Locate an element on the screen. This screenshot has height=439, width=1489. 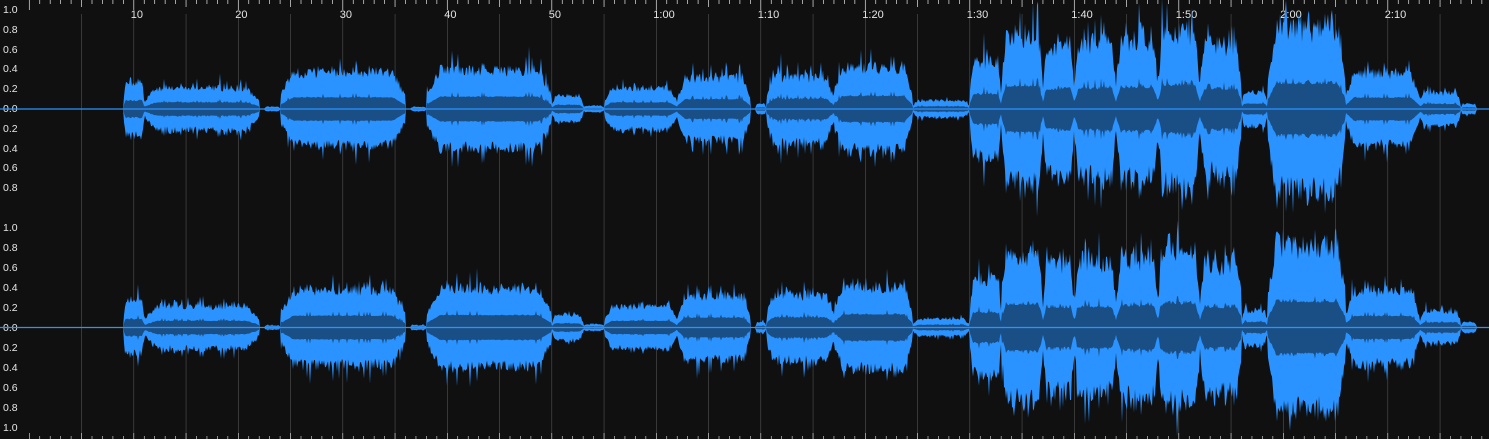
bottom-tick-strip is located at coordinates (755, 436).